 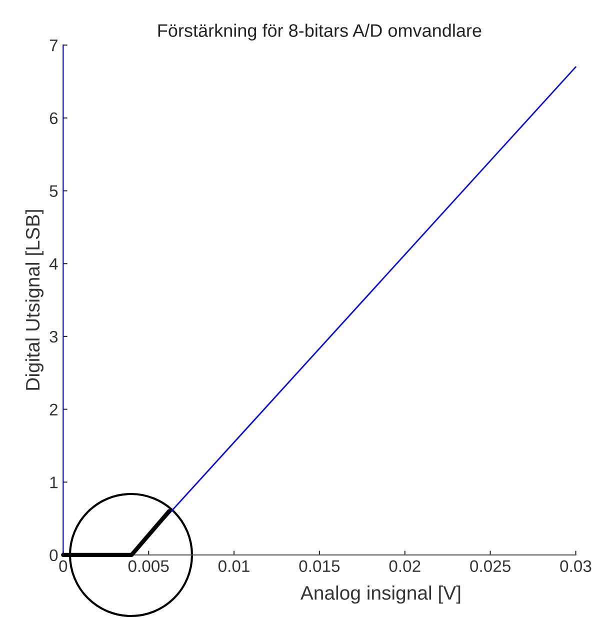 What do you see at coordinates (380, 595) in the screenshot?
I see `x-axis-title: Analog insignal [V]` at bounding box center [380, 595].